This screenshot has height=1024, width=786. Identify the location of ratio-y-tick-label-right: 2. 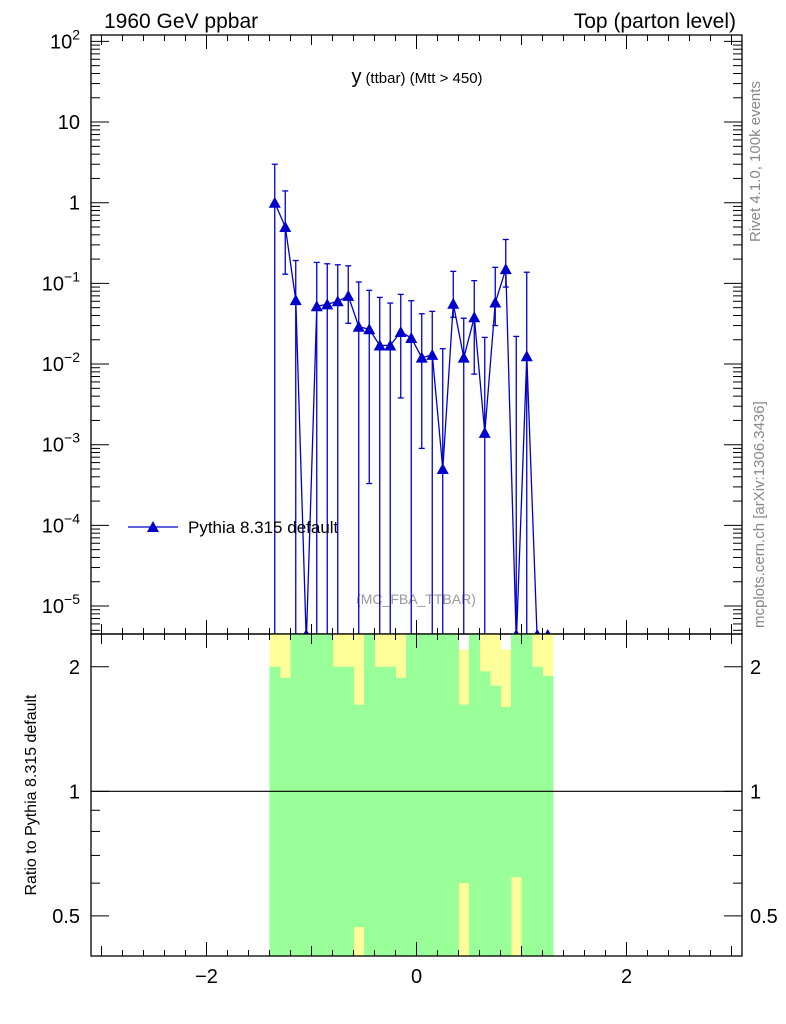
(755, 668).